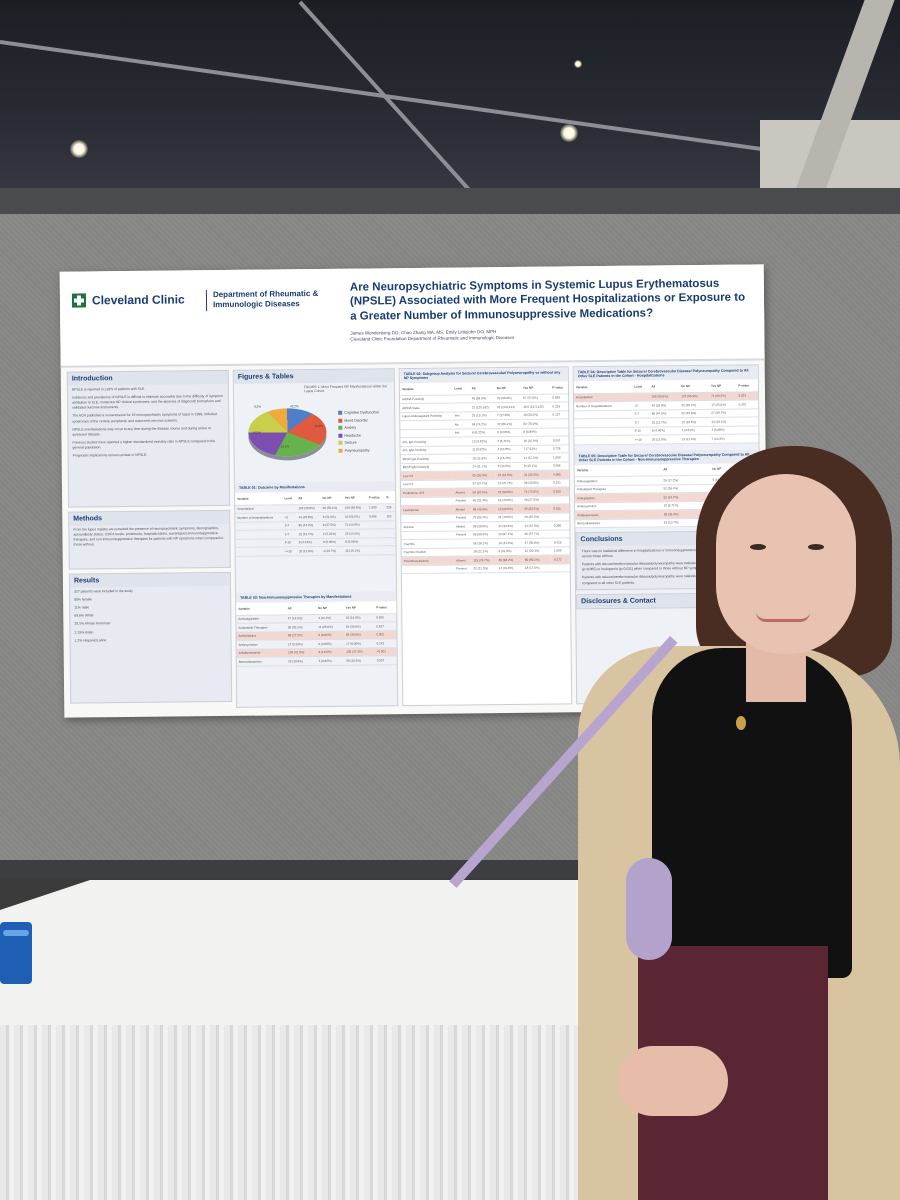 This screenshot has height=1200, width=900. I want to click on presentation-table, so click(310, 955).